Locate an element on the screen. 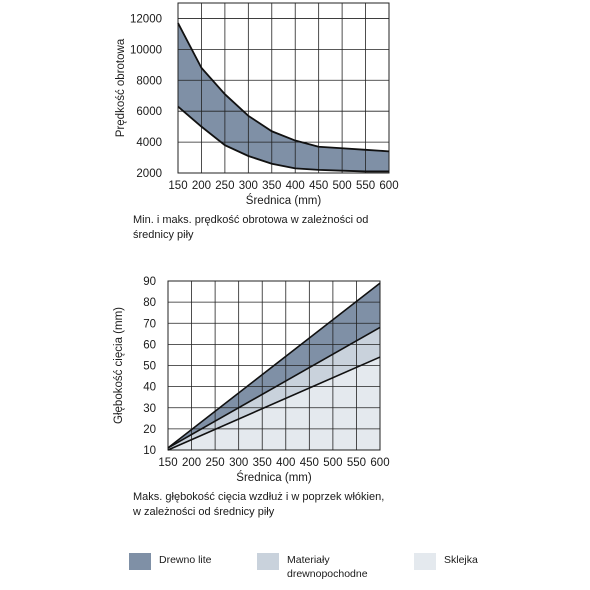 This screenshot has width=590, height=590. chart1-y-tick-label: 2000 is located at coordinates (149, 174).